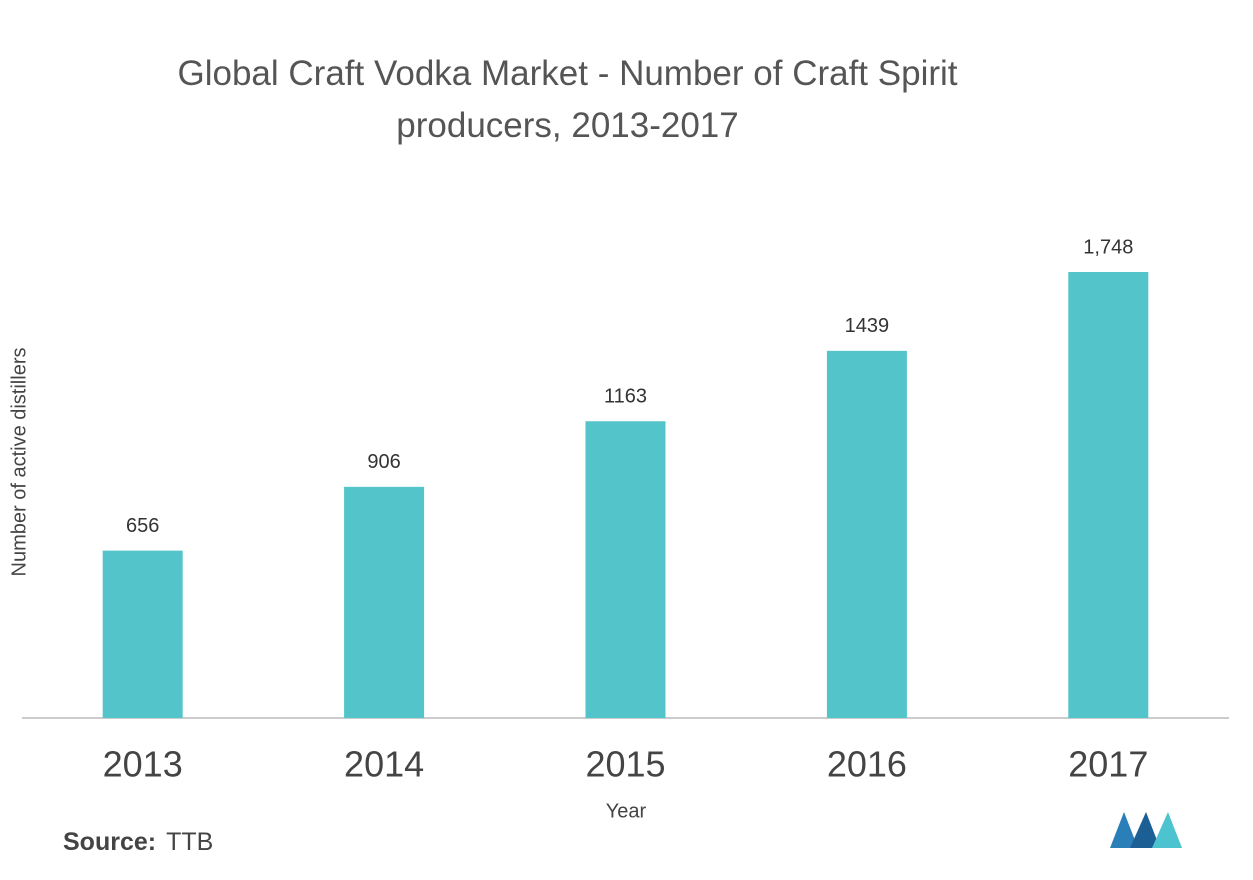 The height and width of the screenshot is (880, 1253). What do you see at coordinates (625, 764) in the screenshot?
I see `x-tick-label: 2015` at bounding box center [625, 764].